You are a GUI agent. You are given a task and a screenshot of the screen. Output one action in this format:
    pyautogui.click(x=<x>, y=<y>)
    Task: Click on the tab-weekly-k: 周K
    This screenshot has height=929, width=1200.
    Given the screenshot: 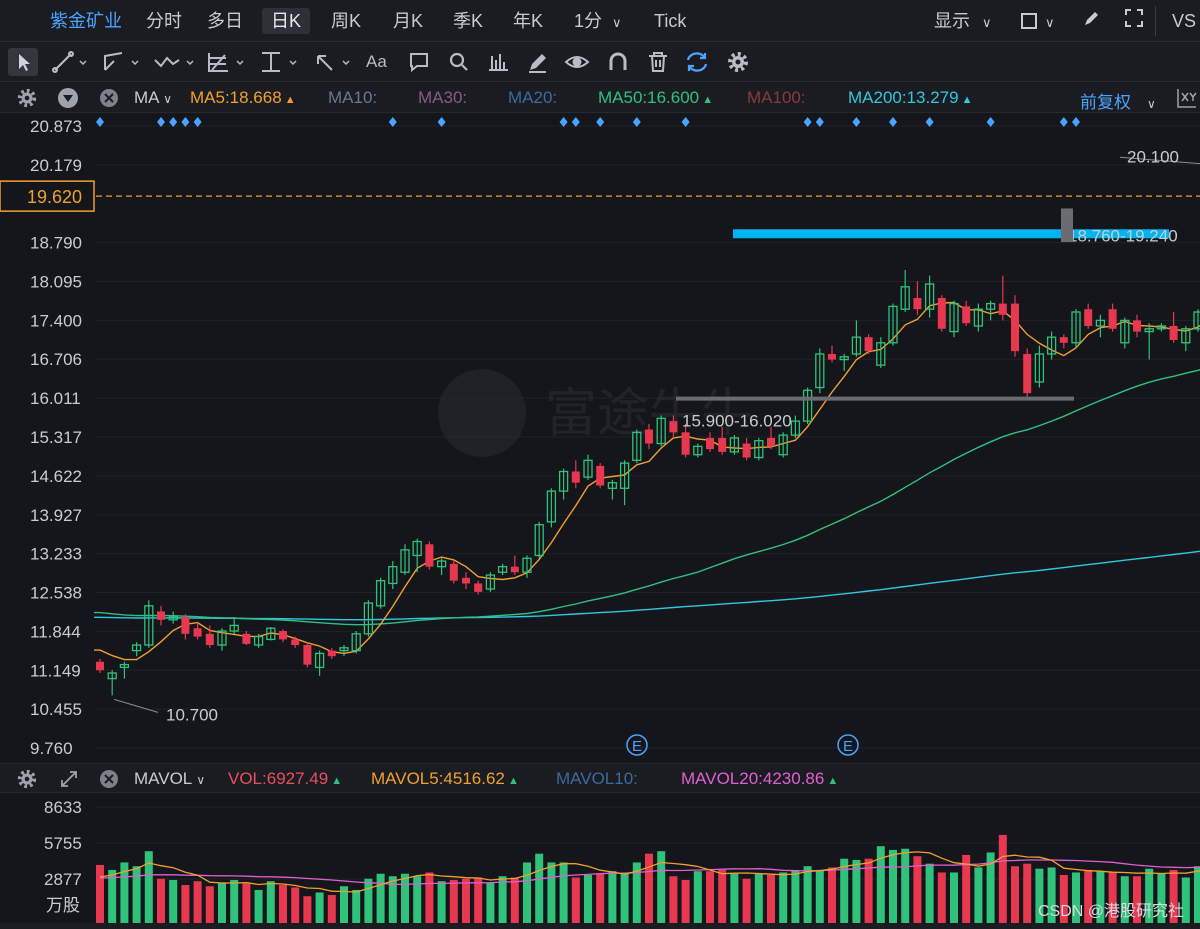 What is the action you would take?
    pyautogui.click(x=346, y=21)
    